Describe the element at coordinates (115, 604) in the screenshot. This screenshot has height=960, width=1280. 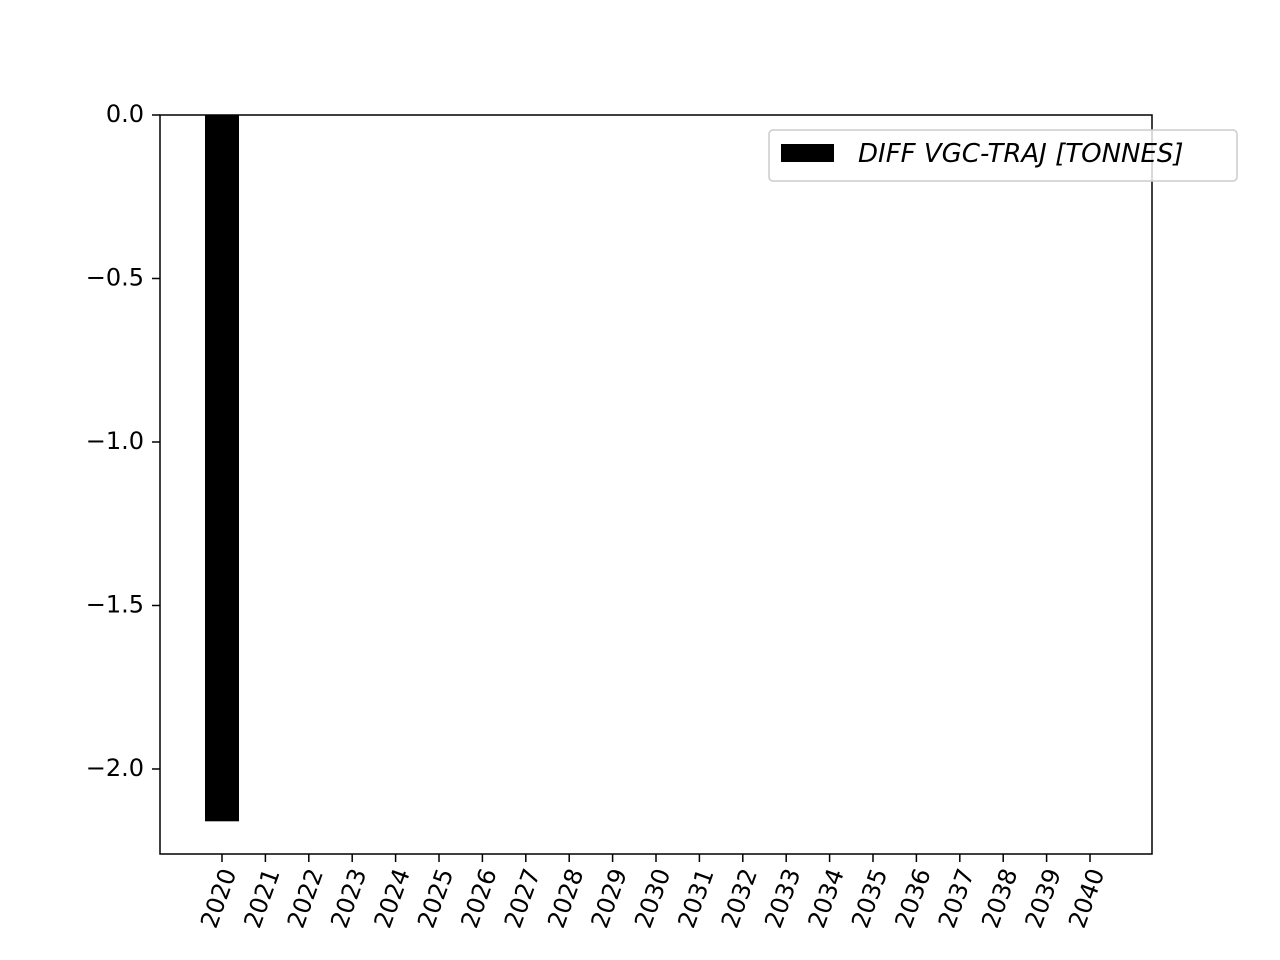
I see `y-tick-label: −1.5` at that location.